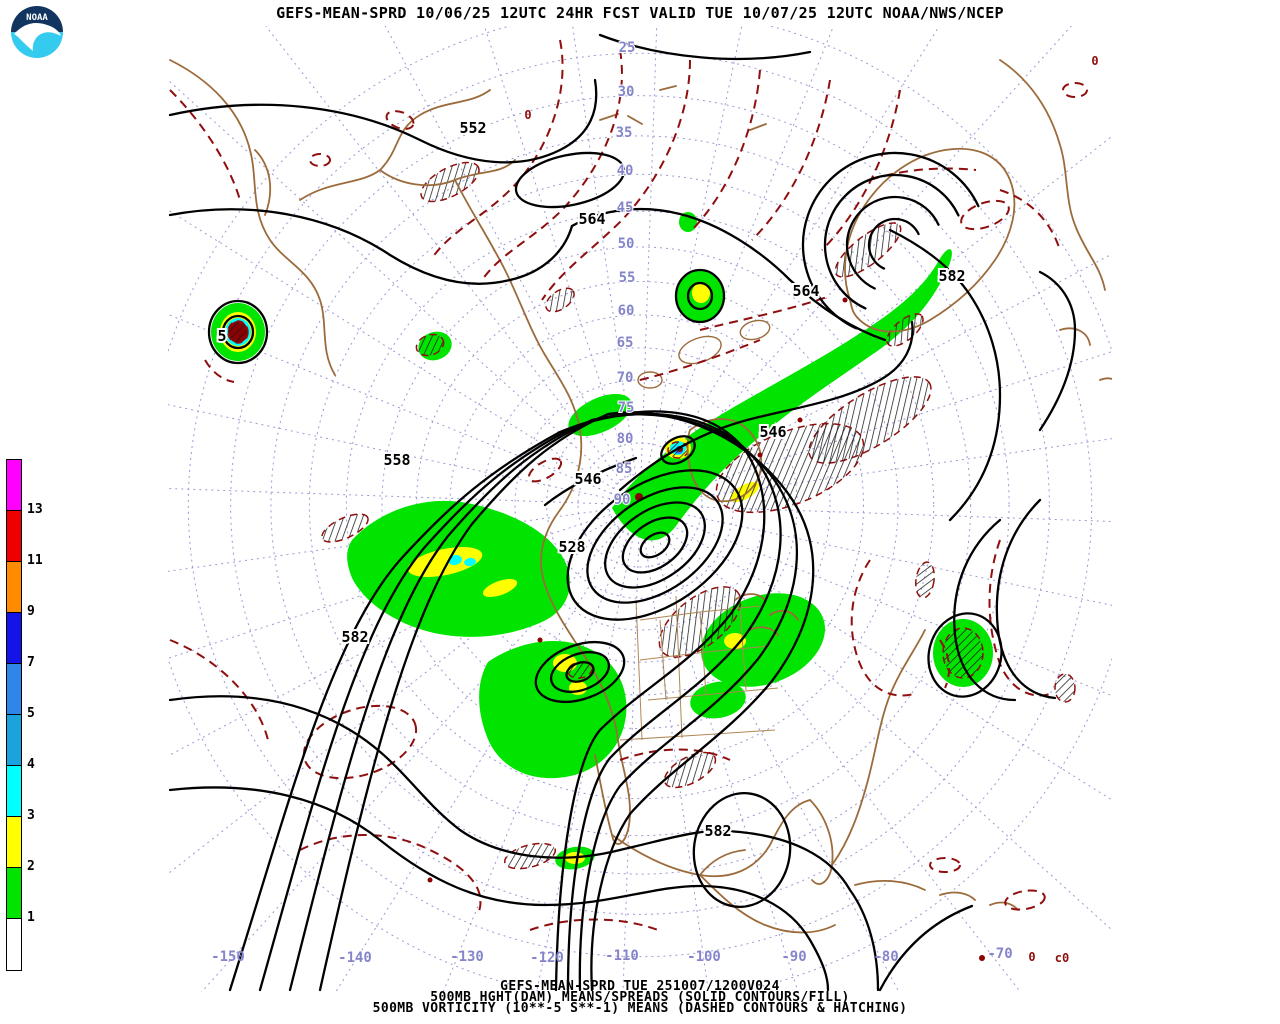  Describe the element at coordinates (571, 547) in the screenshot. I see `height-contour-label-item: 528` at that location.